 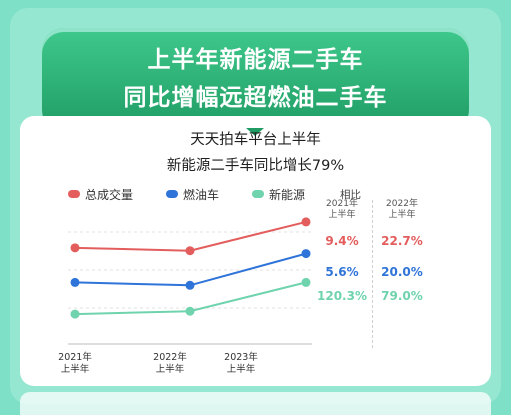 What do you see at coordinates (350, 195) in the screenshot?
I see `comparison-header: 相比` at bounding box center [350, 195].